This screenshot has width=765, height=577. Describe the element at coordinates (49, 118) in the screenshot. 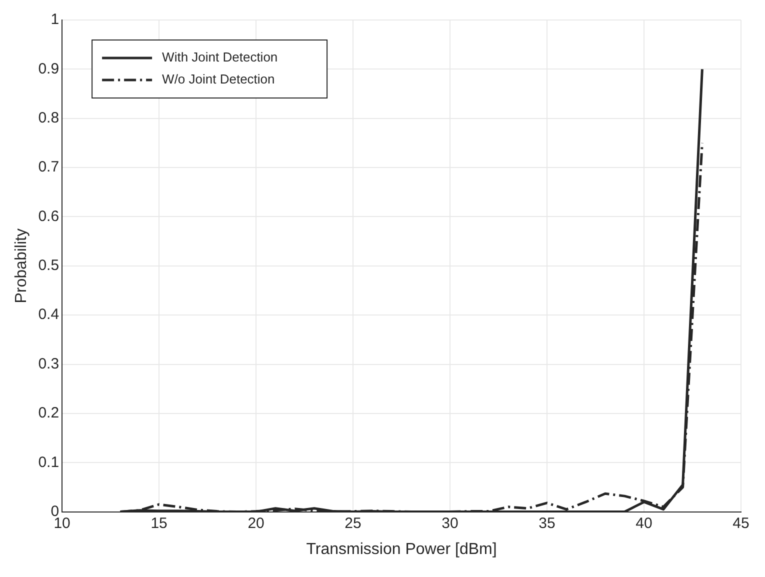

I see `y-tick-label: 0.8` at that location.